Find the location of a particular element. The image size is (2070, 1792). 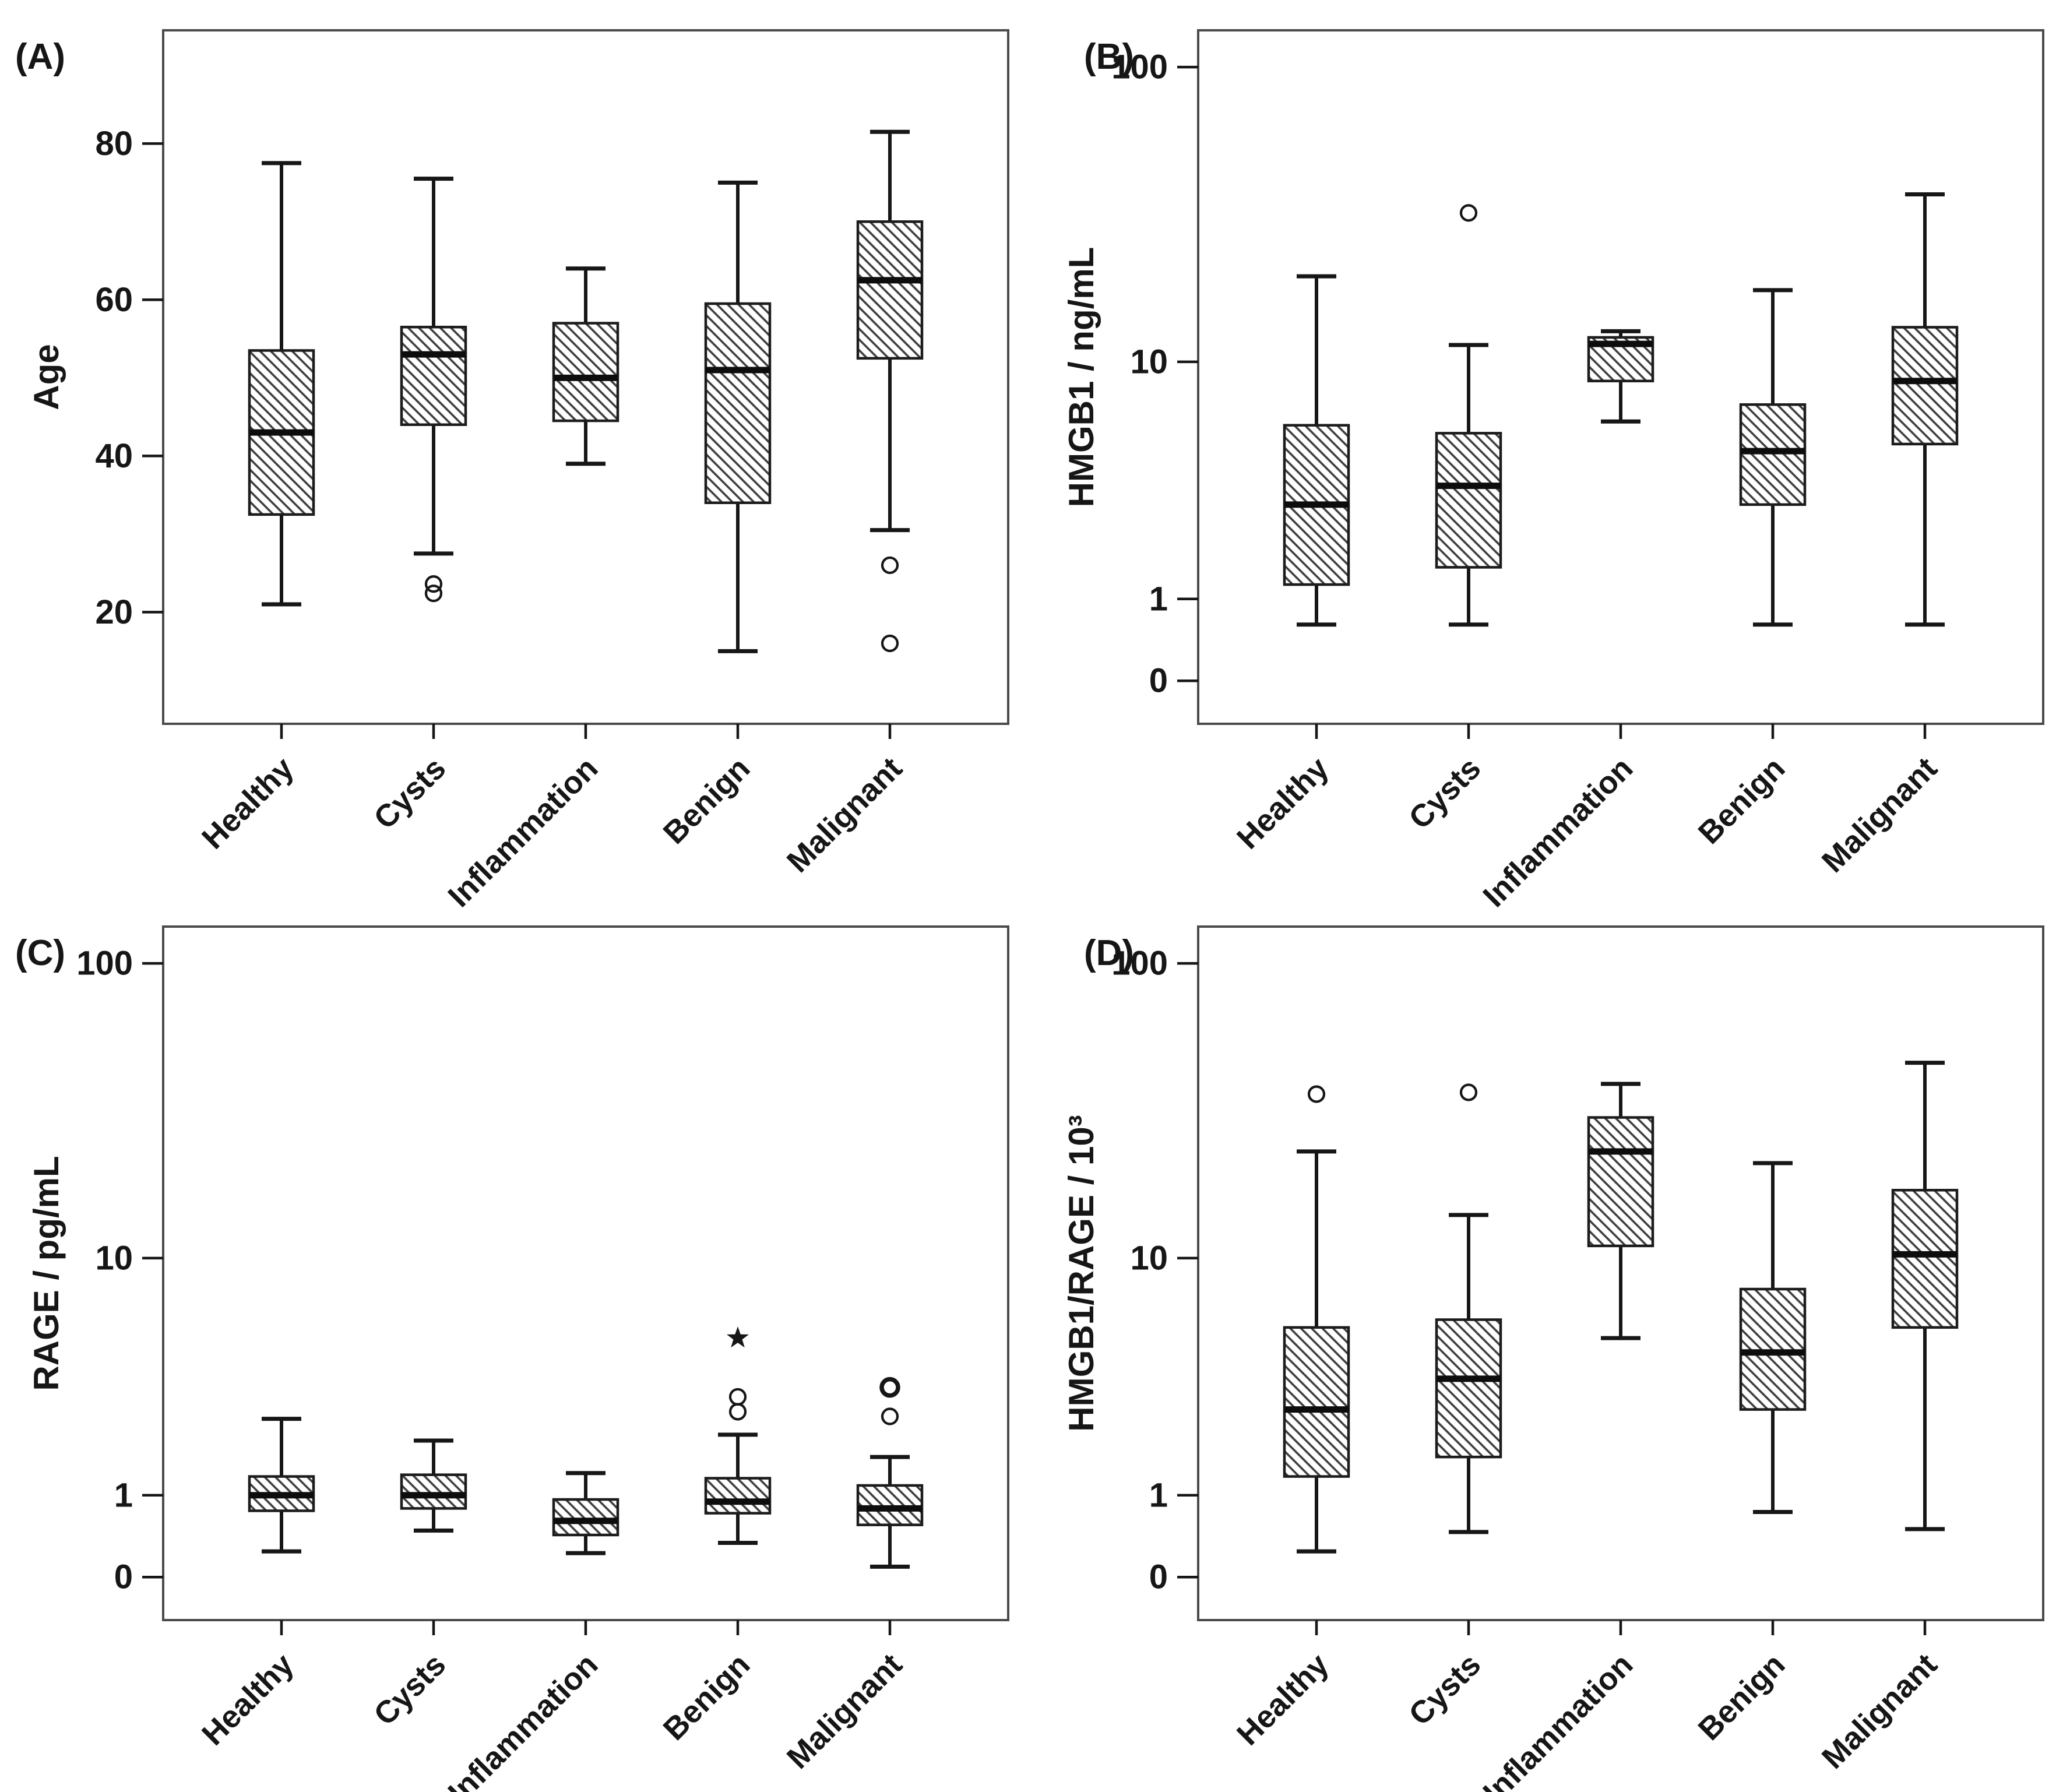

y-tick-label: 80 is located at coordinates (114, 144).